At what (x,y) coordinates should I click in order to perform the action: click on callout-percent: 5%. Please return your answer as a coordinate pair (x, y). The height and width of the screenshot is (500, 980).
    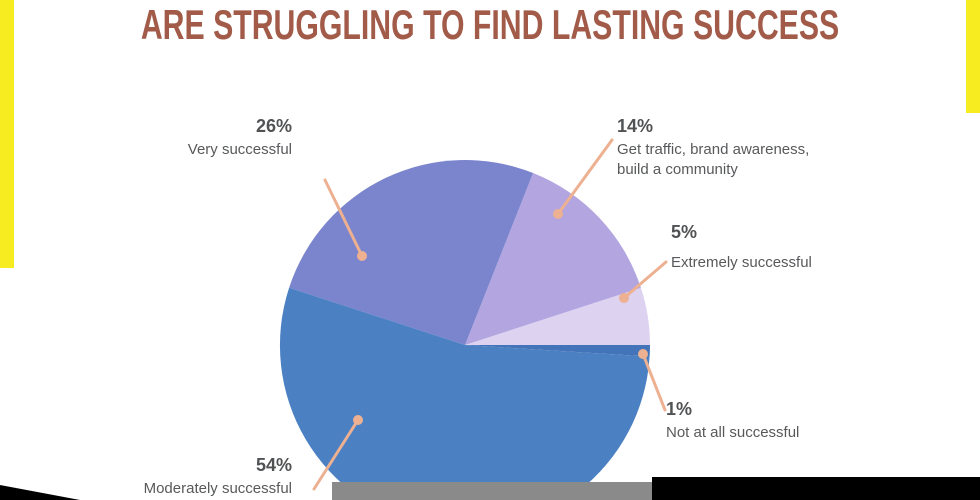
    Looking at the image, I should click on (684, 232).